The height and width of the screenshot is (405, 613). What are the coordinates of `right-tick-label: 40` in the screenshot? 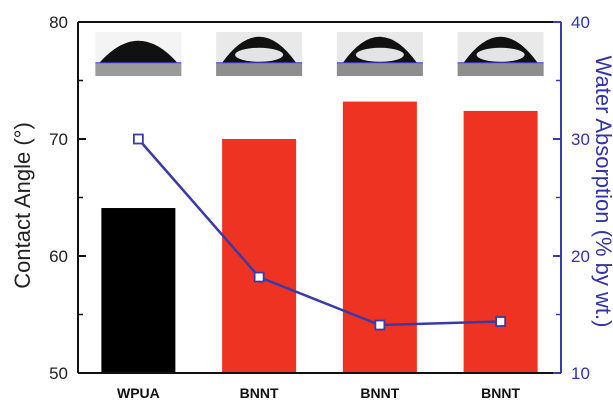 It's located at (580, 22).